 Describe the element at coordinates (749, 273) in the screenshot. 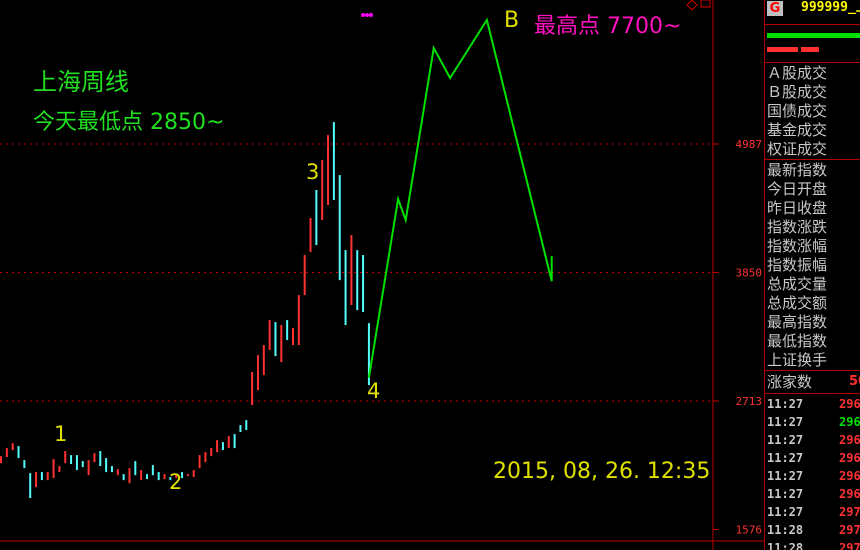

I see `y-tick-label: 3850` at that location.